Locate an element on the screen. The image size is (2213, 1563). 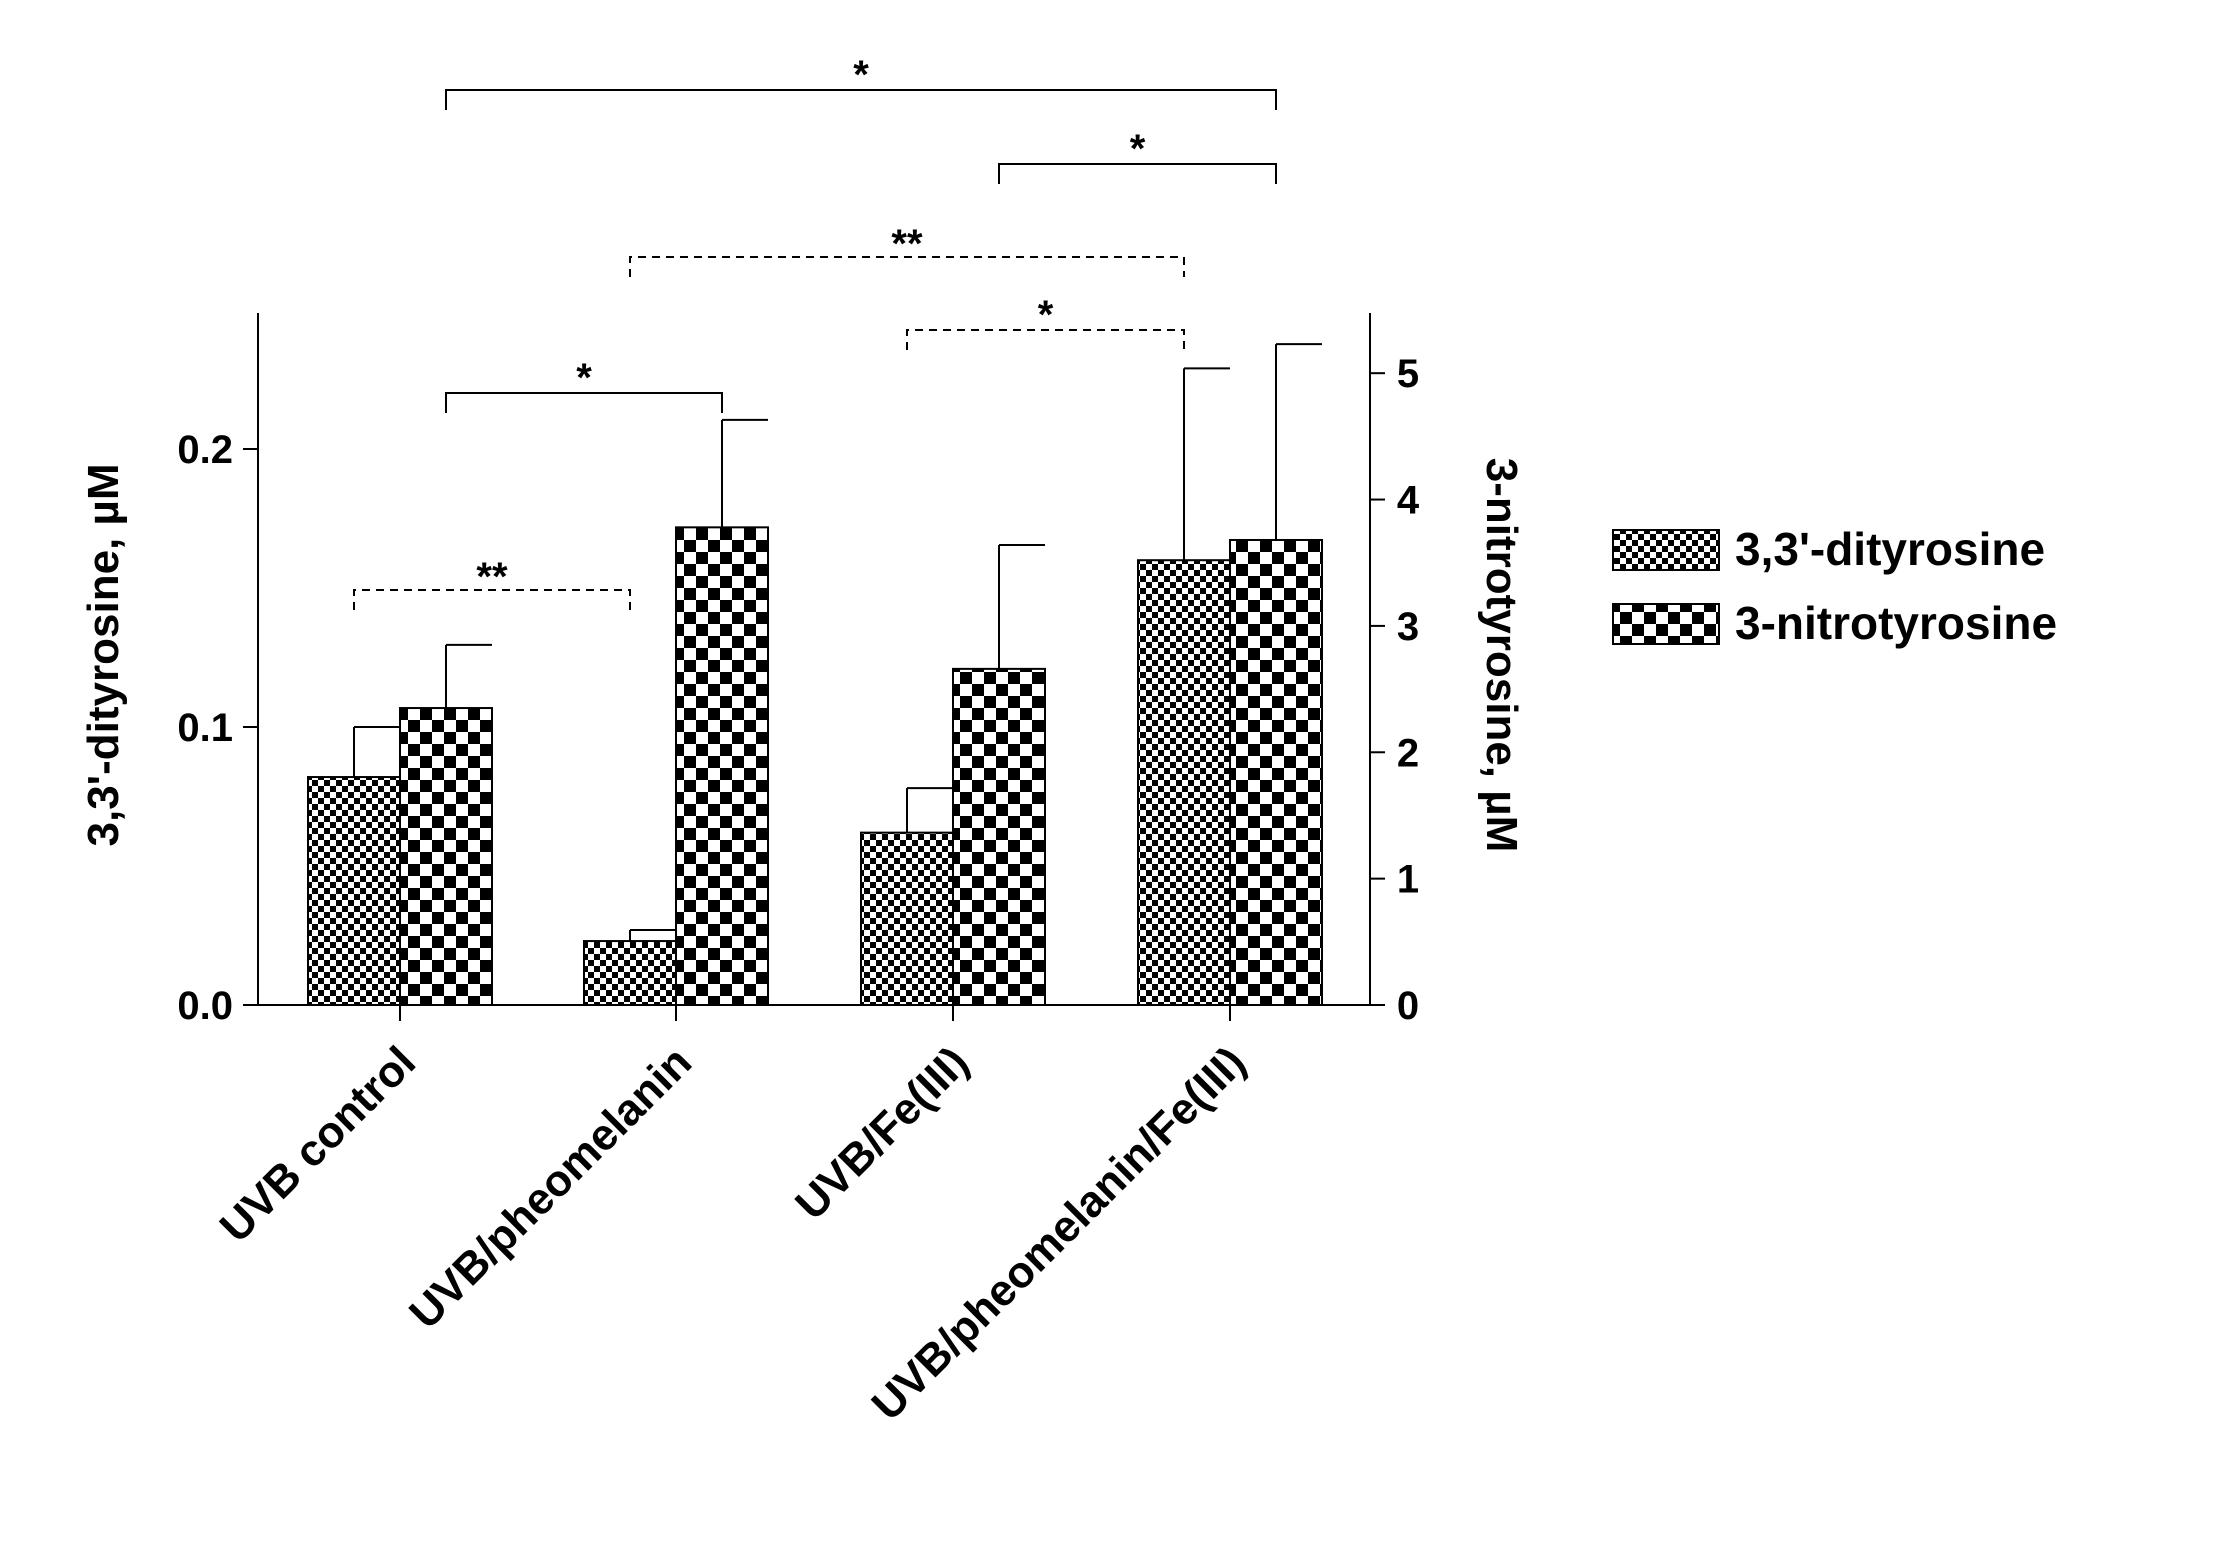
y-right-tick-label: 3 is located at coordinates (1408, 627).